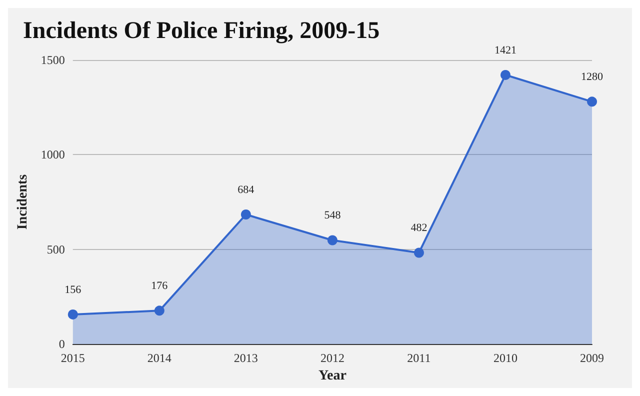 This screenshot has height=396, width=640. Describe the element at coordinates (159, 286) in the screenshot. I see `data-label: 176` at that location.